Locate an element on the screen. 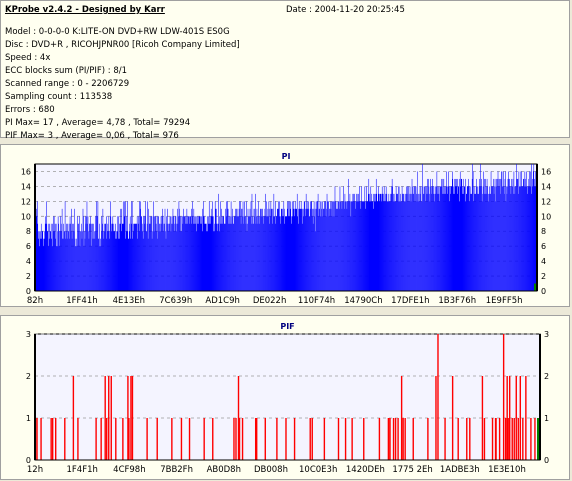  x-tick-label: 82h is located at coordinates (35, 301).